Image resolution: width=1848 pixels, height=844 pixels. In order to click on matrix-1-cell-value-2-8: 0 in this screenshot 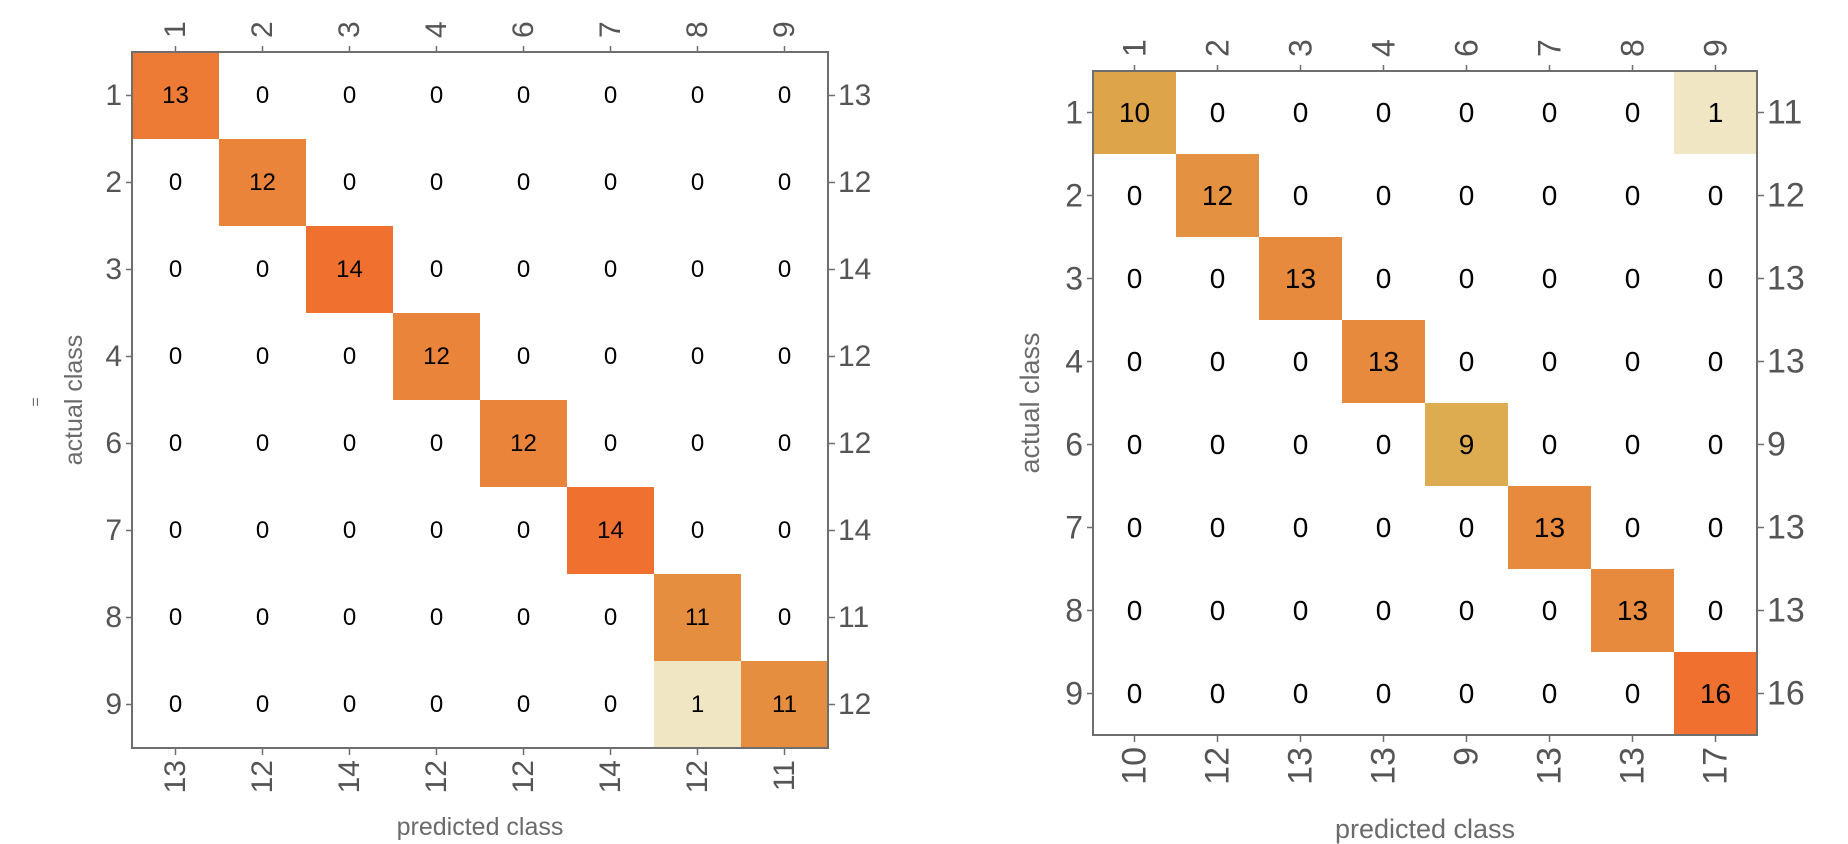, I will do `click(697, 182)`.